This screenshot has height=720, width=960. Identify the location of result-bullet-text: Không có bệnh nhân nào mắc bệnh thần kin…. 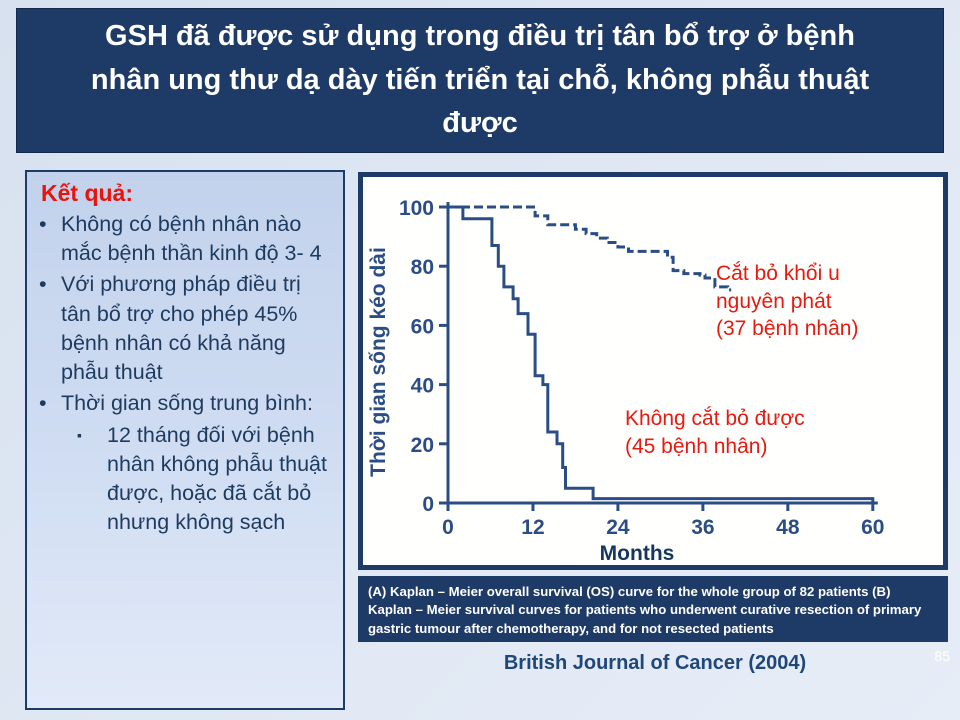
(191, 239).